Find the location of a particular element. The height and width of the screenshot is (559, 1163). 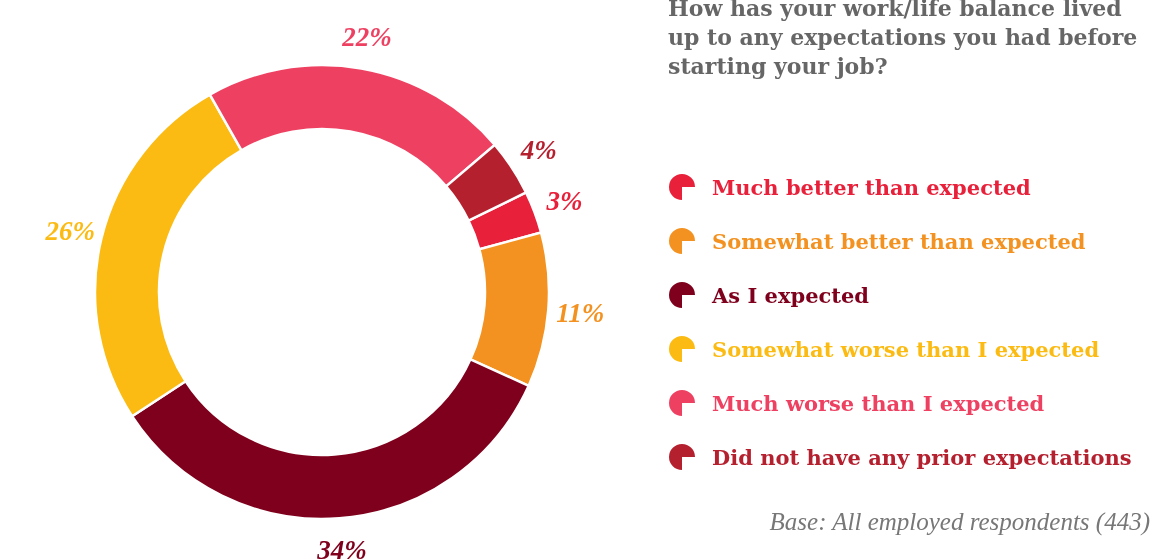

legend-label: Somewhat better than expected is located at coordinates (899, 241).